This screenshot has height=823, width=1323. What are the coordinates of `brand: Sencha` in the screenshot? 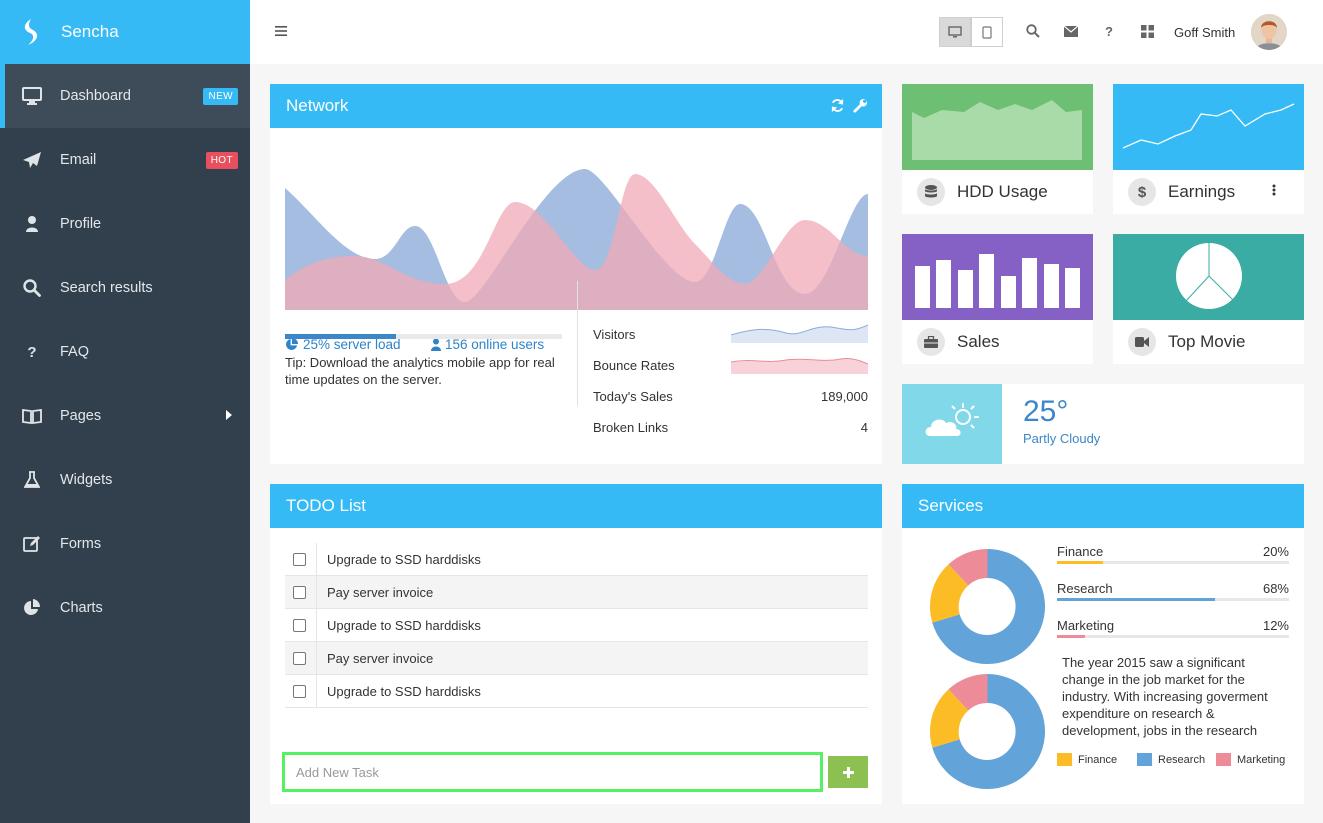 It's located at (125, 32).